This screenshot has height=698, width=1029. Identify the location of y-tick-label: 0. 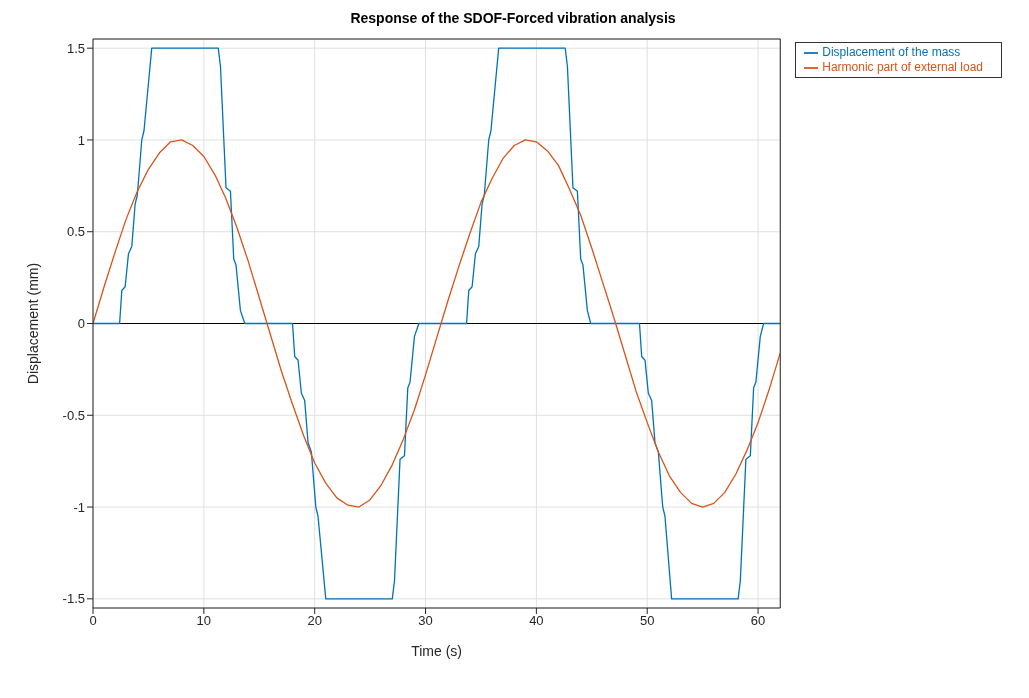
(81, 324).